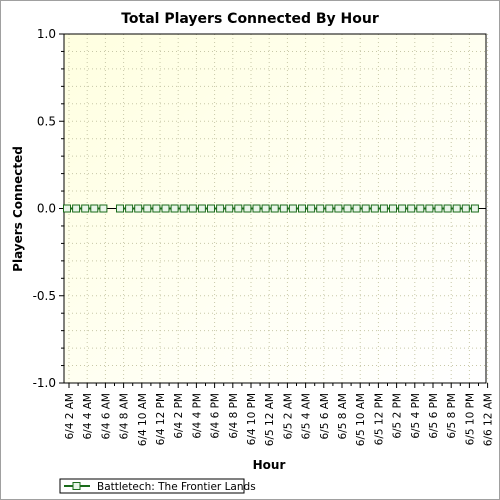  What do you see at coordinates (416, 416) in the screenshot?
I see `x-tick-label: 6/5 4 PM` at bounding box center [416, 416].